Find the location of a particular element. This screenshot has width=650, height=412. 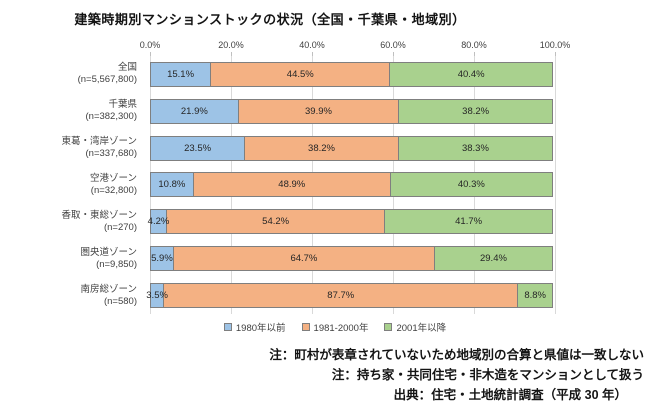

x-axis-tick-label: 20.0% is located at coordinates (231, 45).